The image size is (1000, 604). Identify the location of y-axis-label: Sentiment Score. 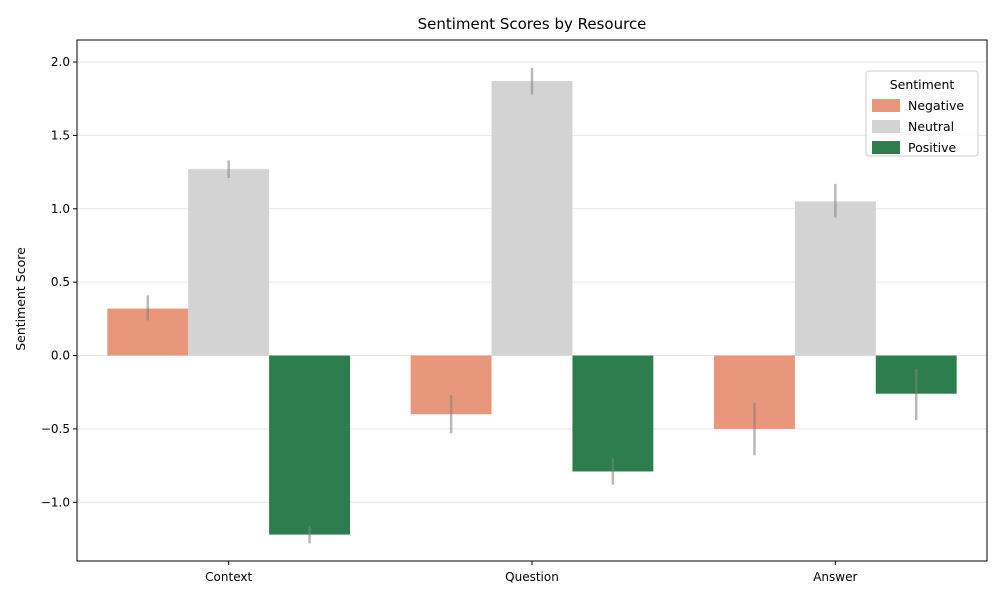
(20, 299).